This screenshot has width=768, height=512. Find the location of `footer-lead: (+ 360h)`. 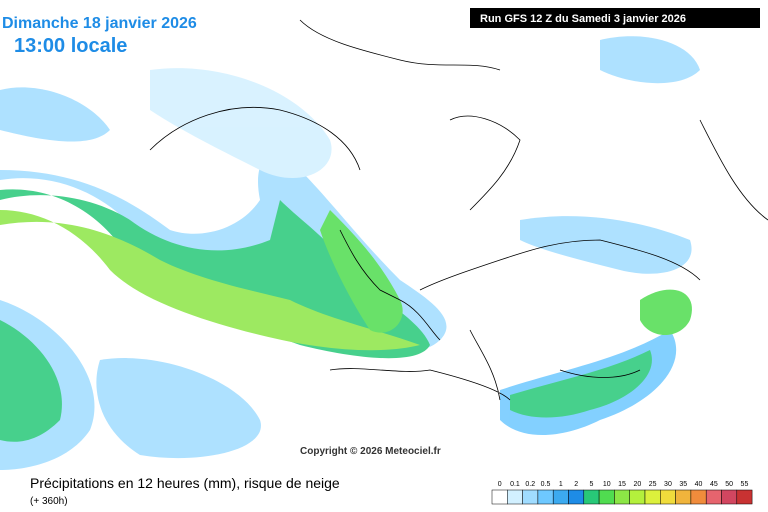

footer-lead: (+ 360h) is located at coordinates (49, 501).